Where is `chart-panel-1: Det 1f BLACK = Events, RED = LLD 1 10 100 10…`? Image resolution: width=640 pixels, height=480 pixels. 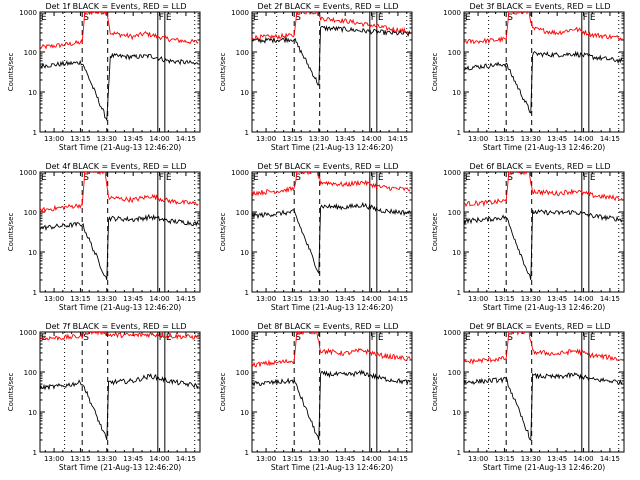
chart-panel-1: Det 1f BLACK = Events, RED = LLD 1 10 100 10… is located at coordinates (104, 77).